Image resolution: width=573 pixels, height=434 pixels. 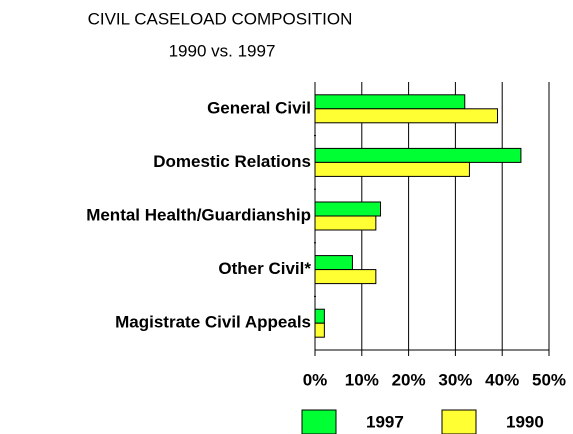 What do you see at coordinates (362, 379) in the screenshot?
I see `x-tick-label: 10%` at bounding box center [362, 379].